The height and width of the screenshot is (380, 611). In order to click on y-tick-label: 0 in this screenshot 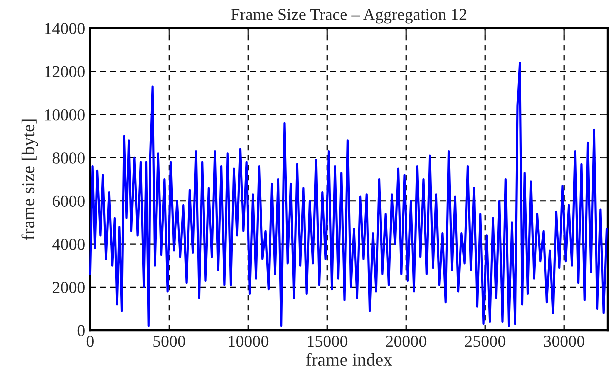, I will do `click(81, 331)`.